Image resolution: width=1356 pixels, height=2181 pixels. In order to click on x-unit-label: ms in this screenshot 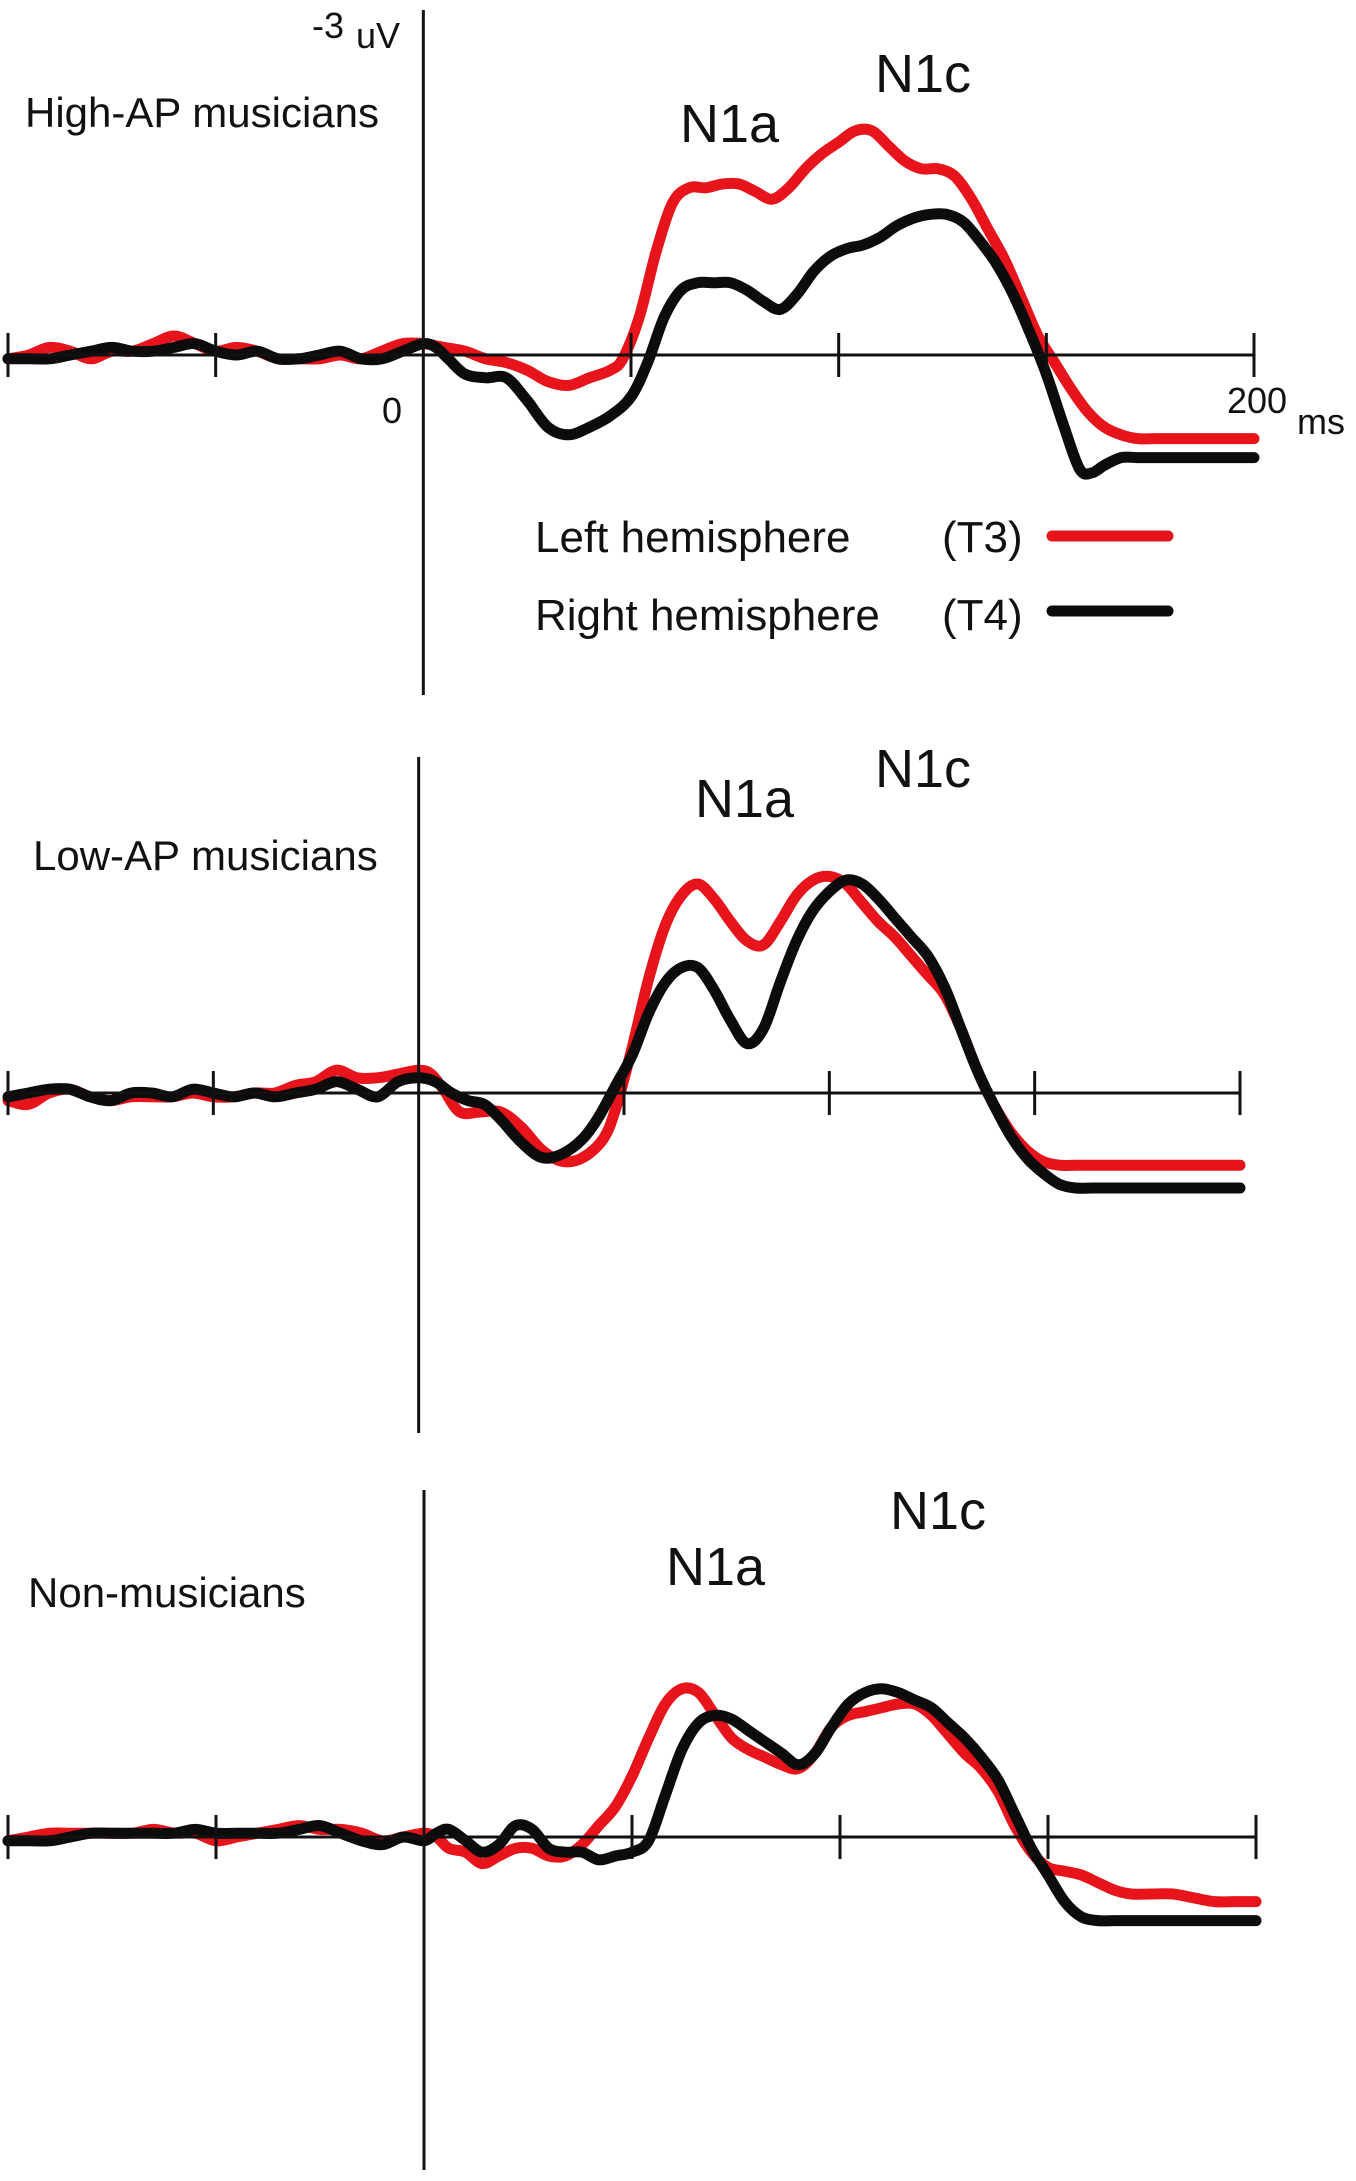, I will do `click(1321, 421)`.